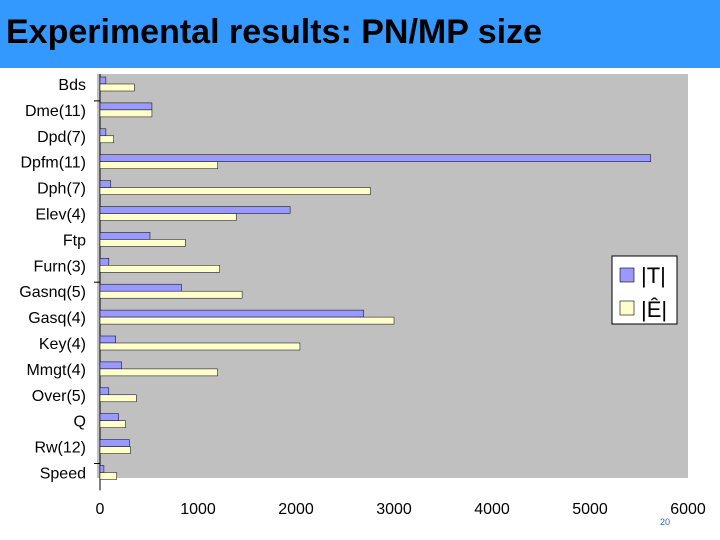  I want to click on category-label: Rw(12), so click(60, 448).